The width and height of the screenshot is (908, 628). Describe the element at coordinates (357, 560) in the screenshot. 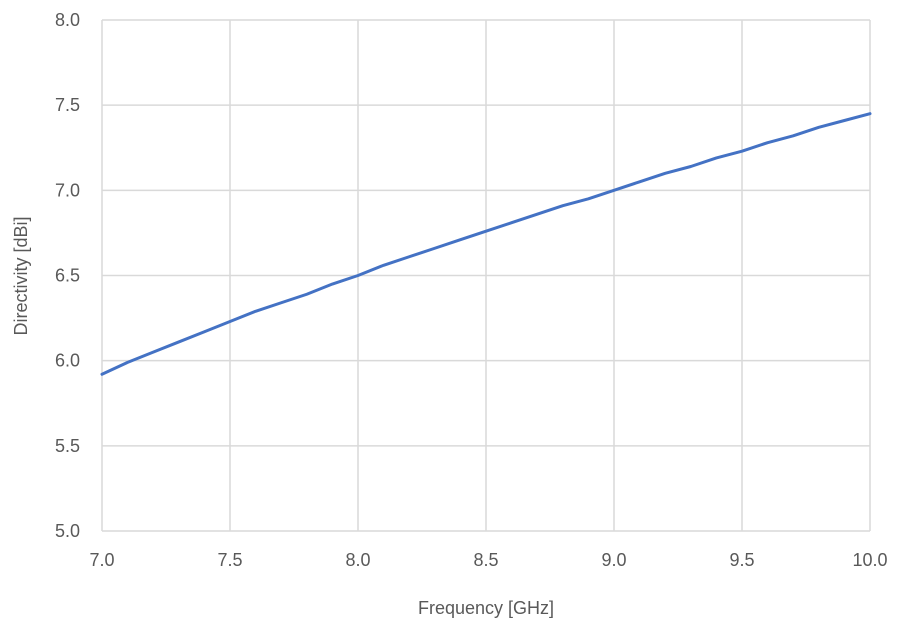

I see `x-tick-label: 8.0` at that location.